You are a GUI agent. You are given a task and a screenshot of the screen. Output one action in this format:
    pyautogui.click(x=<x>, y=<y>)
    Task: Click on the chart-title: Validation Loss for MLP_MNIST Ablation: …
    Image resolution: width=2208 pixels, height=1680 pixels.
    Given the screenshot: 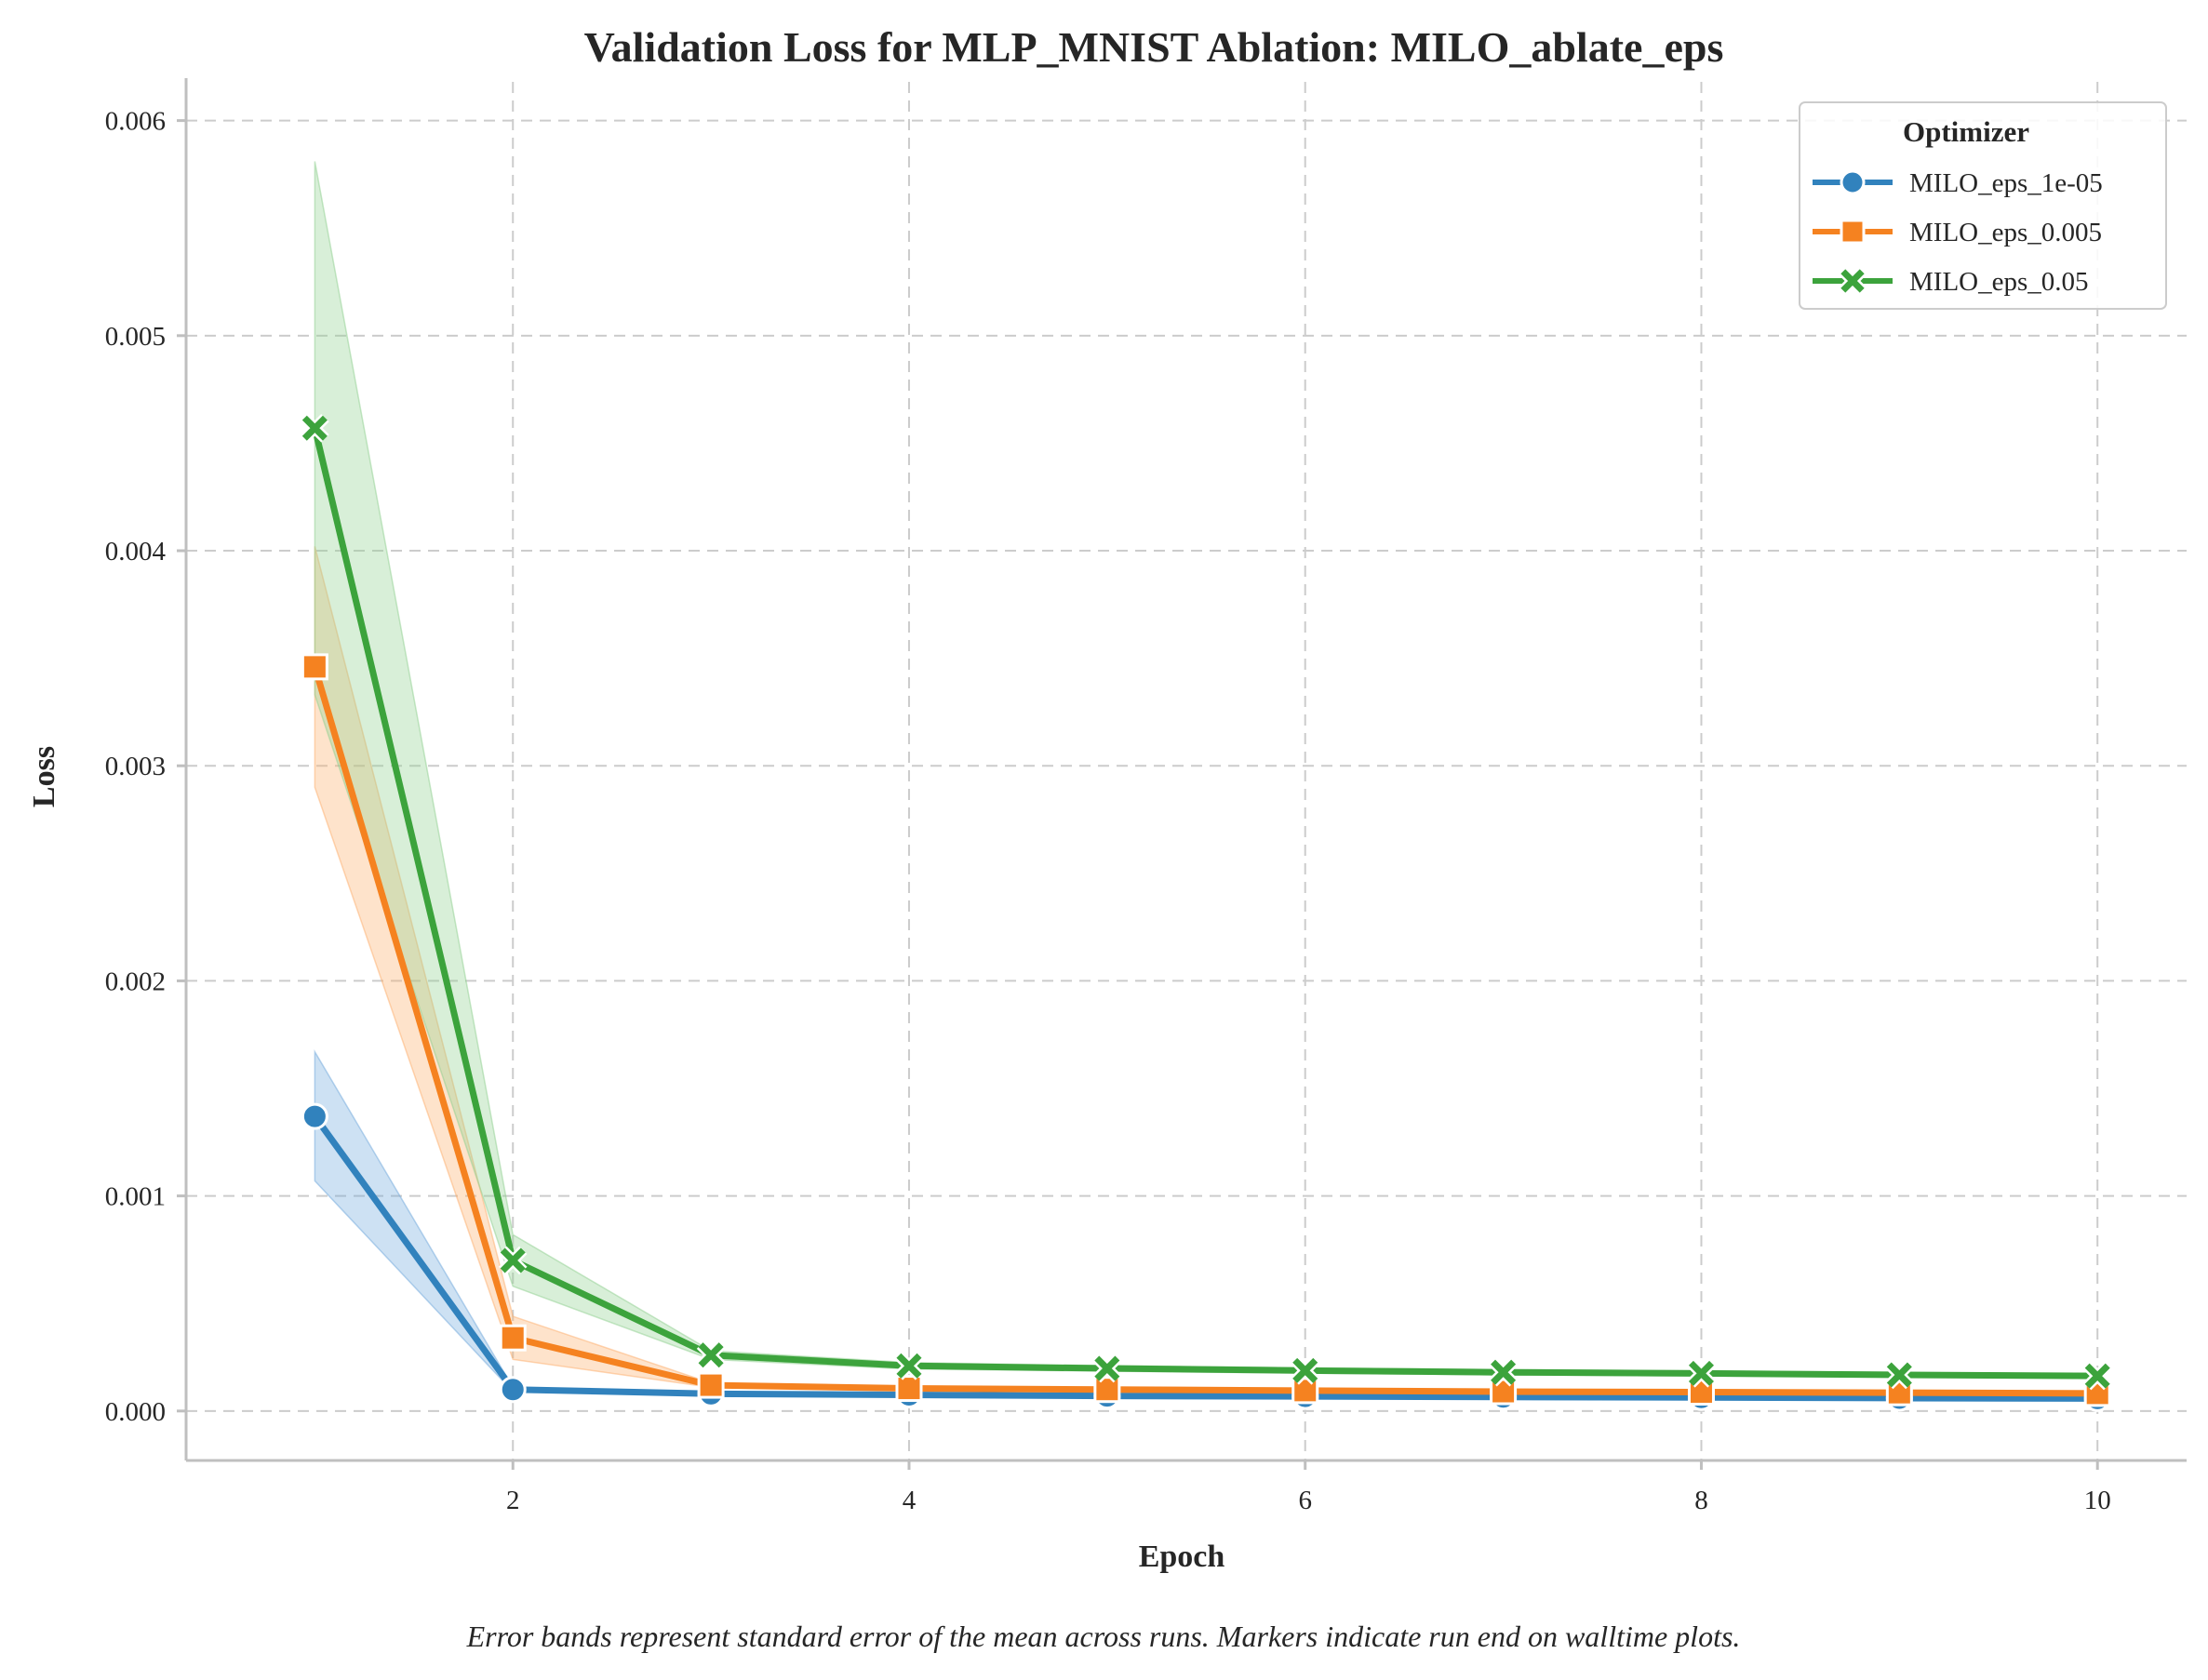 What is the action you would take?
    pyautogui.click(x=1154, y=47)
    